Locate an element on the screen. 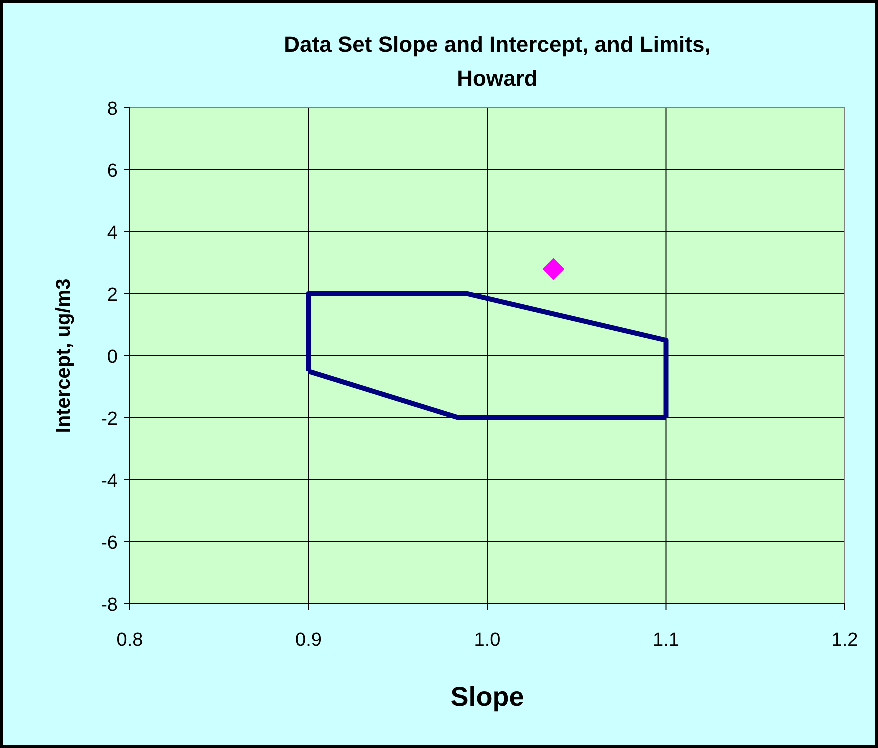  y-tick-label: -8 is located at coordinates (109, 605).